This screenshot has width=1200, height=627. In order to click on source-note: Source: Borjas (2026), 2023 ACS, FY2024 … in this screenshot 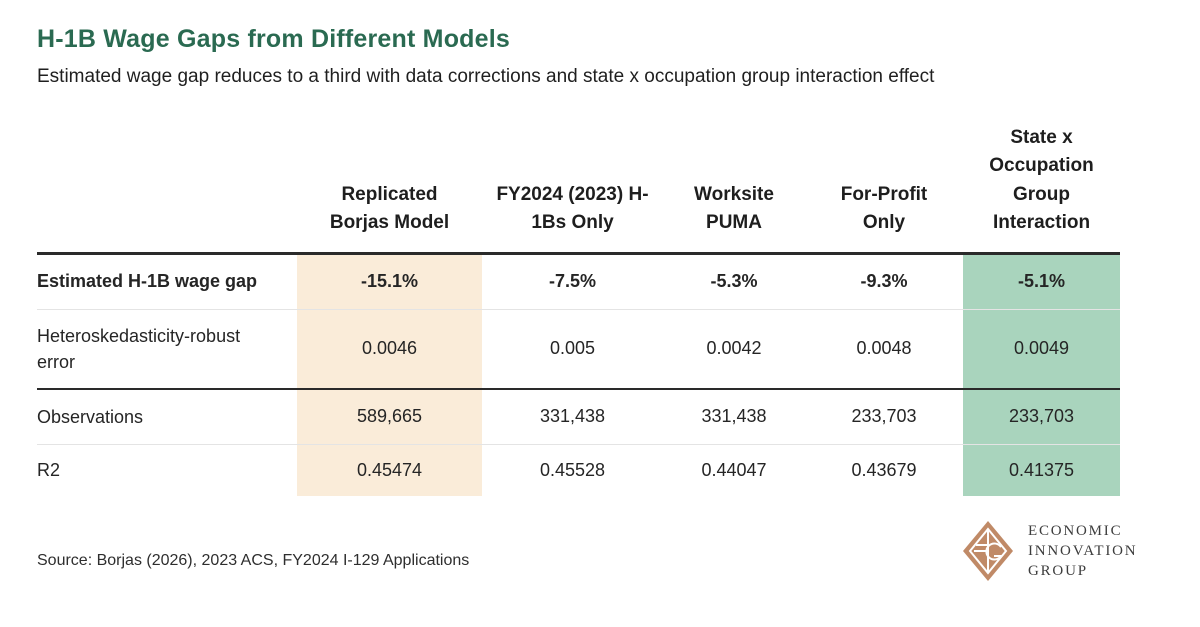, I will do `click(253, 560)`.